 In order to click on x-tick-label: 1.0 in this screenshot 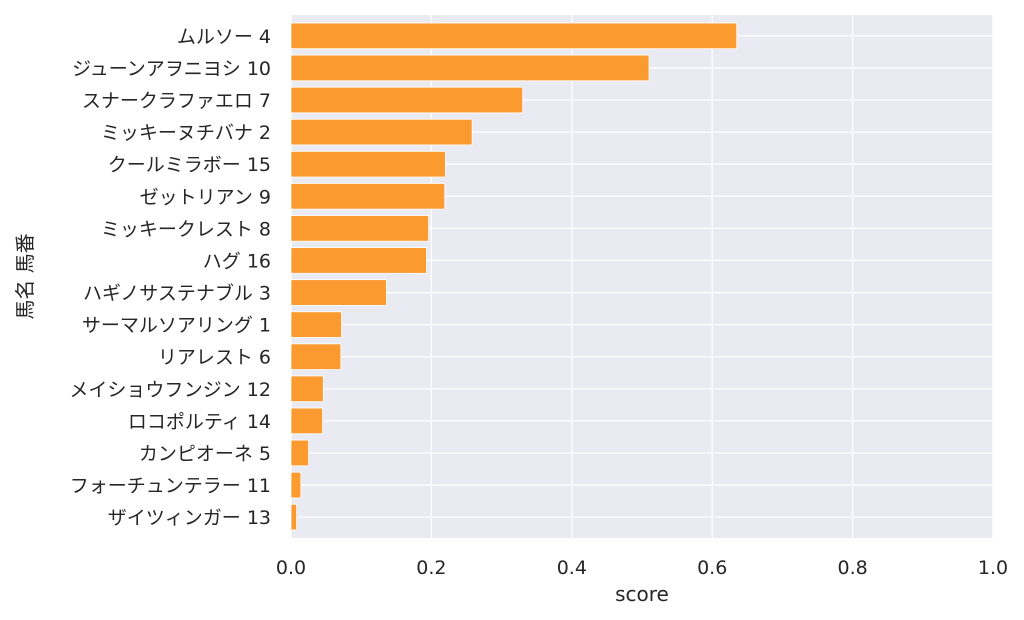, I will do `click(993, 568)`.